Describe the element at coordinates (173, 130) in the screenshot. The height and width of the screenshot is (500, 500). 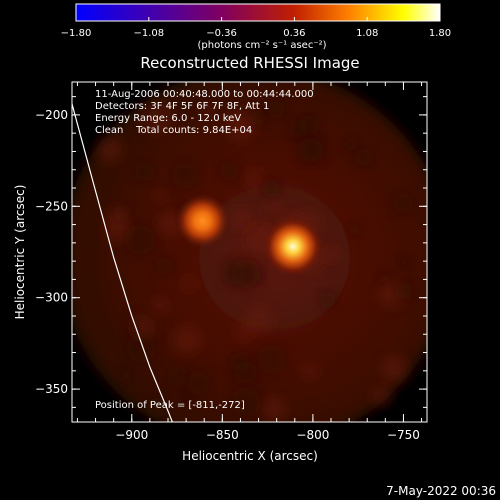
I see `annotation-clean-counts: Clean Total counts: 9.84E+04` at that location.